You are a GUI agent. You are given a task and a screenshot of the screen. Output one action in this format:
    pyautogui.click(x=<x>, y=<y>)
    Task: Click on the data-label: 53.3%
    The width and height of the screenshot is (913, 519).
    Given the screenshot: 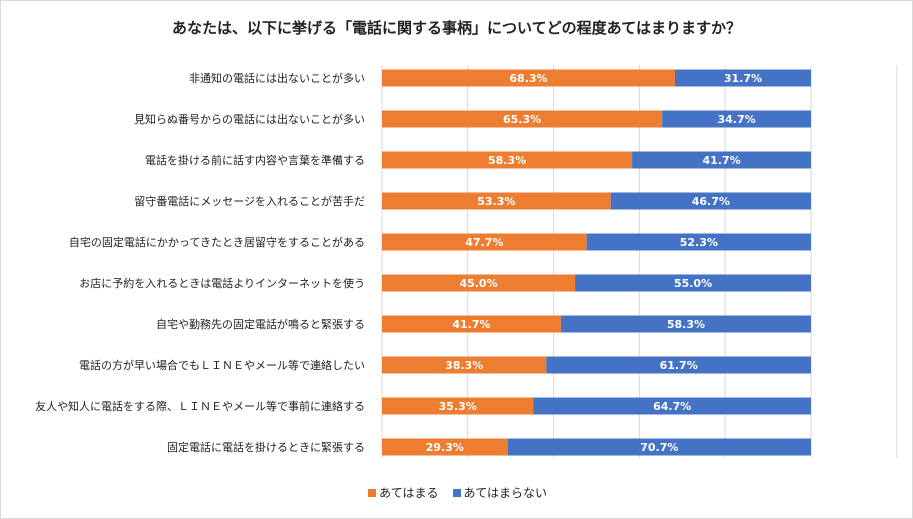 What is the action you would take?
    pyautogui.click(x=496, y=201)
    